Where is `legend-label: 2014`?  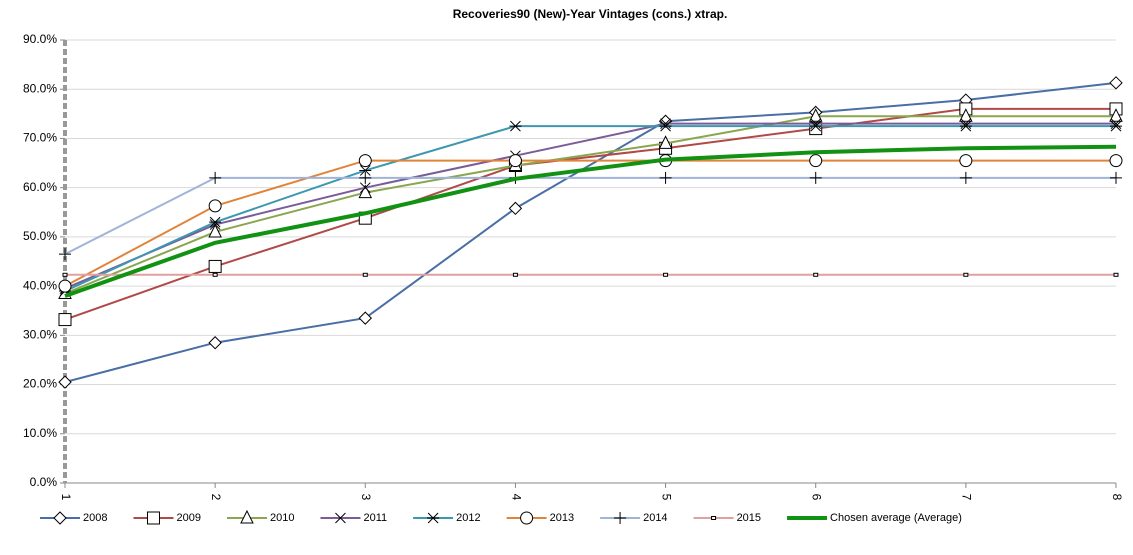 legend-label: 2014 is located at coordinates (655, 518).